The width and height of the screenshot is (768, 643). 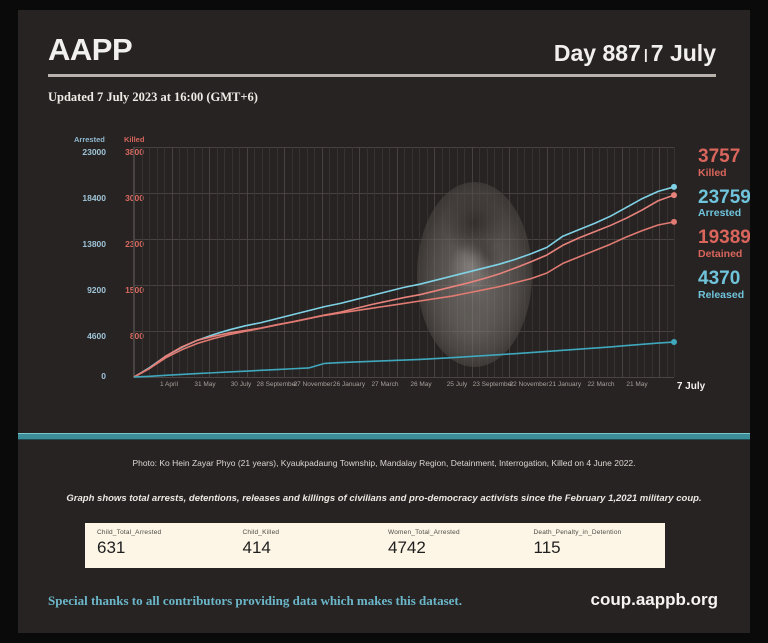 What do you see at coordinates (277, 384) in the screenshot?
I see `x-tick-label: 28 September` at bounding box center [277, 384].